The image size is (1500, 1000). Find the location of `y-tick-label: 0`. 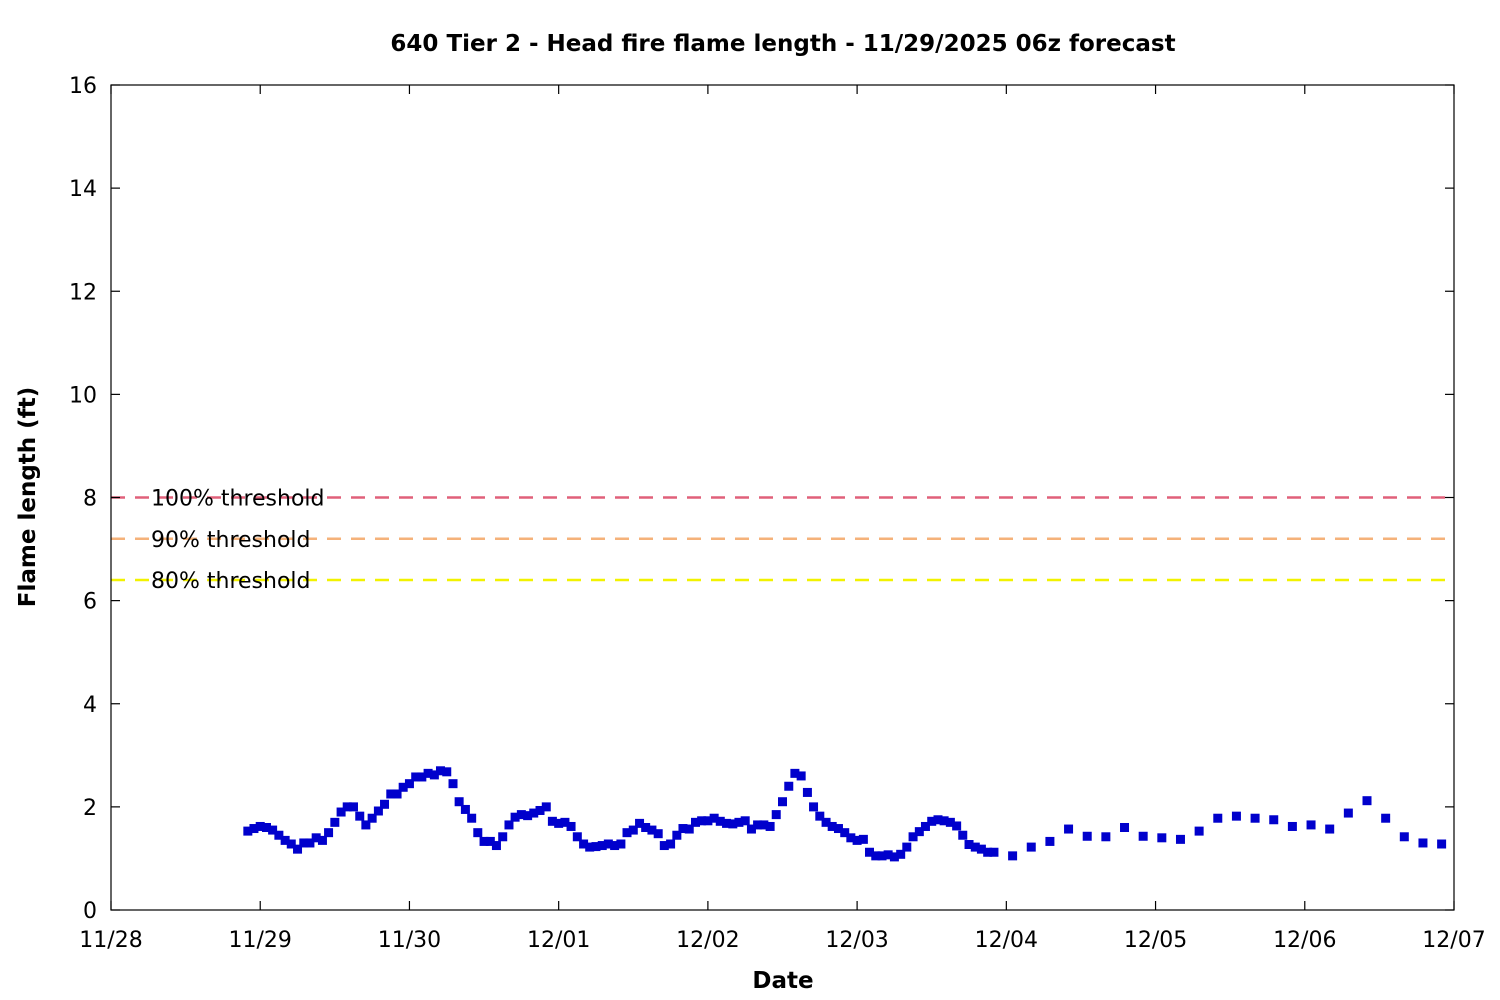

y-tick-label: 0 is located at coordinates (90, 911).